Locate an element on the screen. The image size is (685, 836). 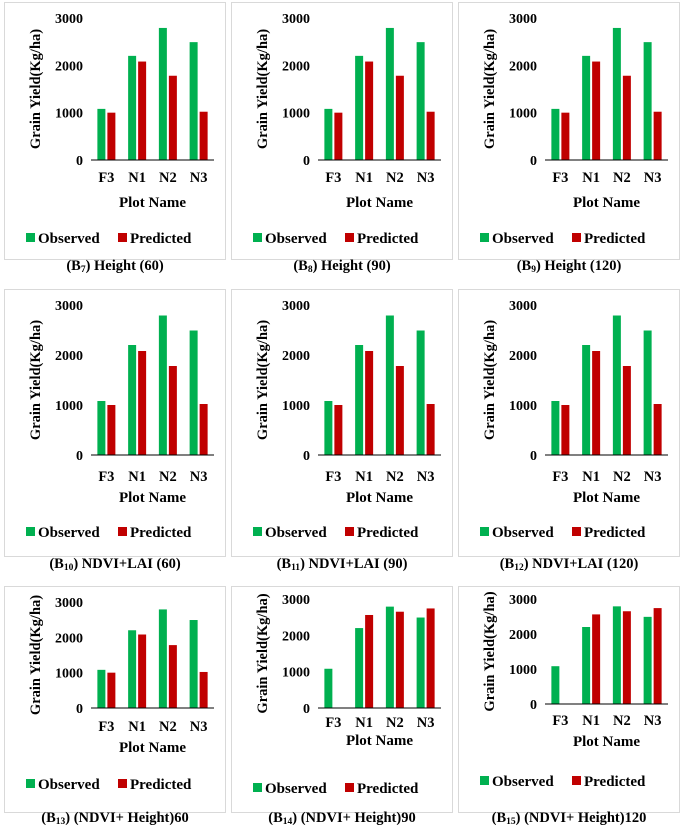
y-tick-label: 3000 is located at coordinates (296, 19).